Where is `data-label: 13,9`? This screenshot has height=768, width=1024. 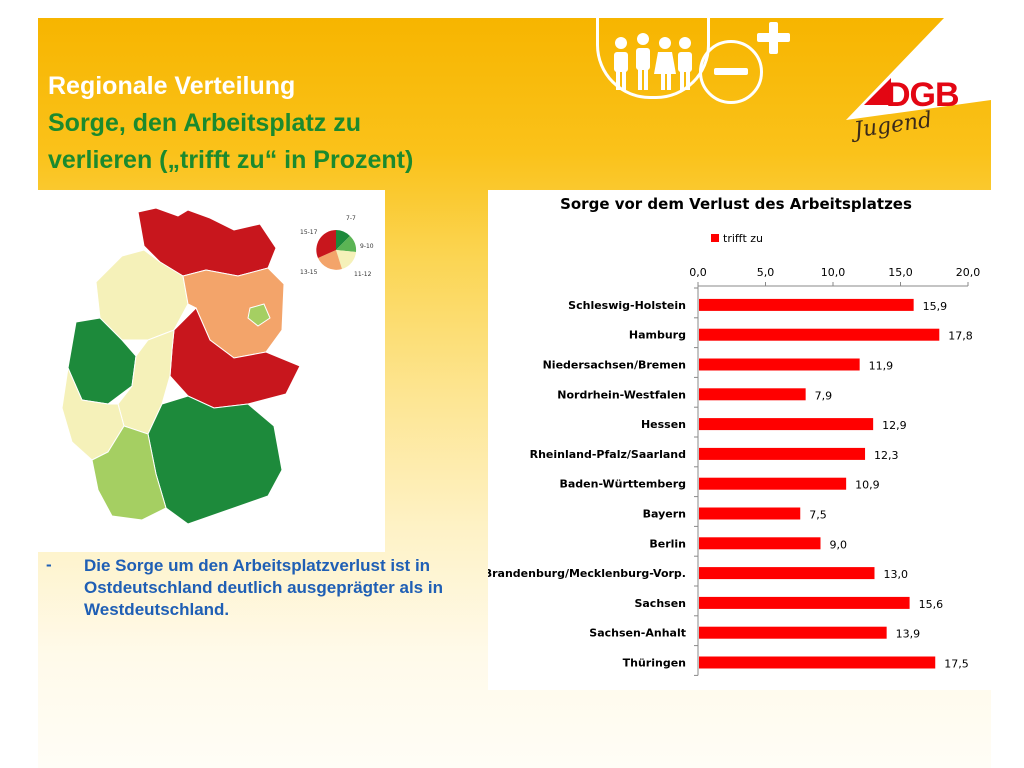 data-label: 13,9 is located at coordinates (908, 634).